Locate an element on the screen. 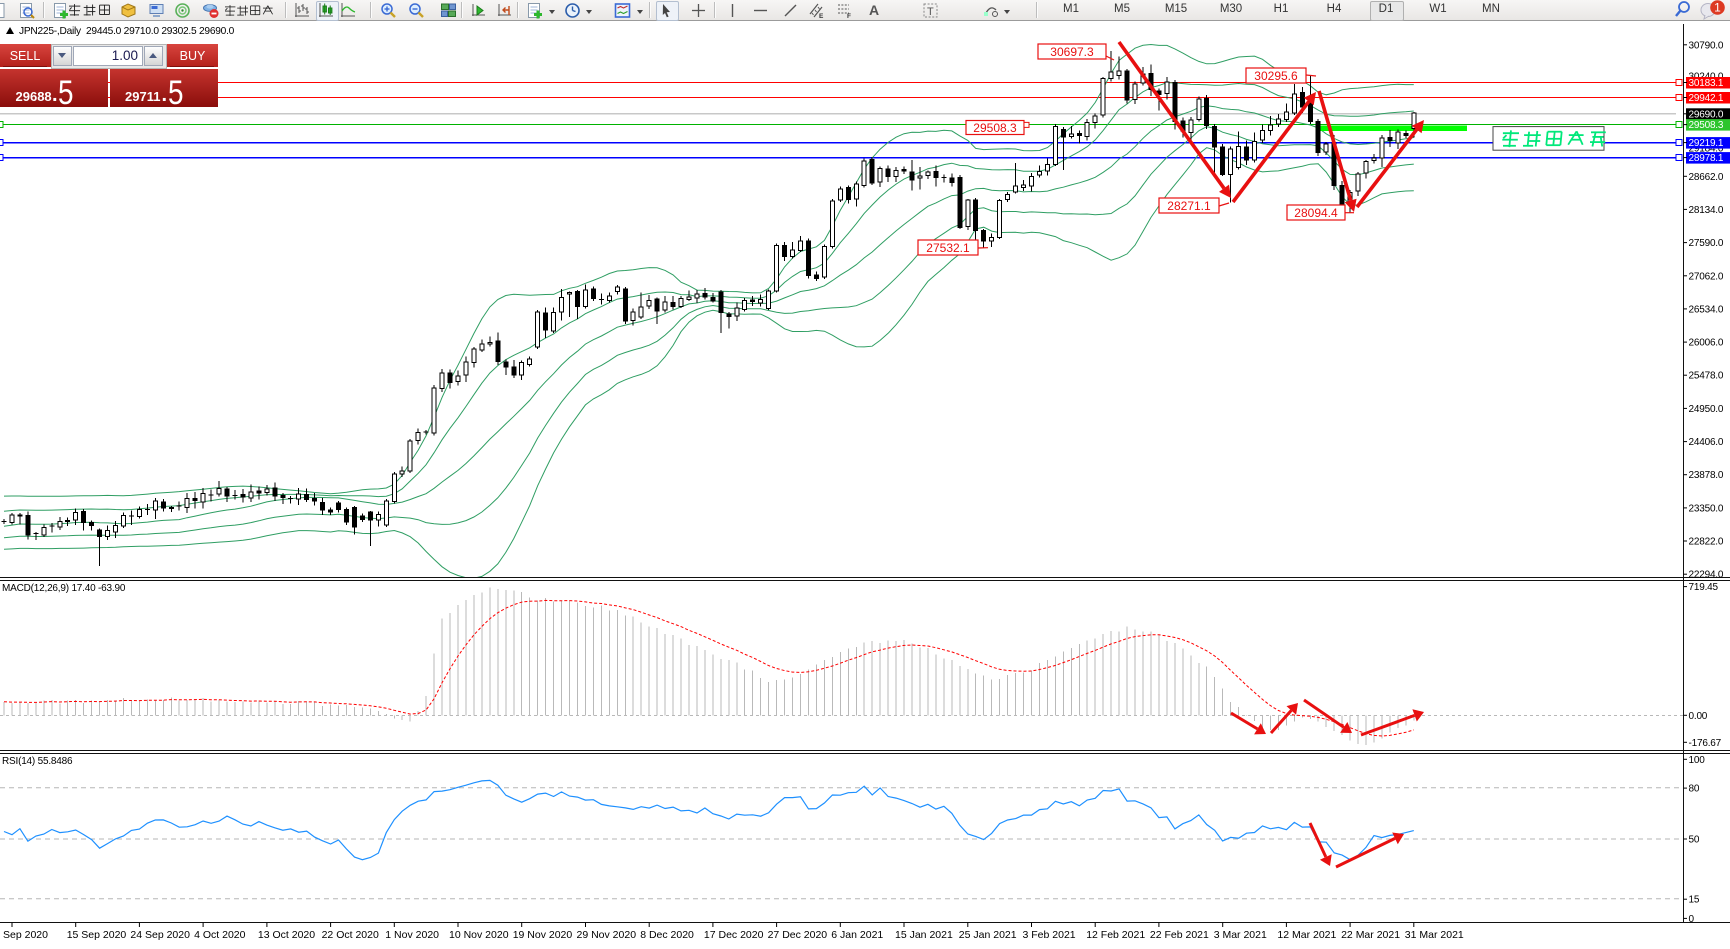  svg-text: 17 Dec 2020 is located at coordinates (734, 935).